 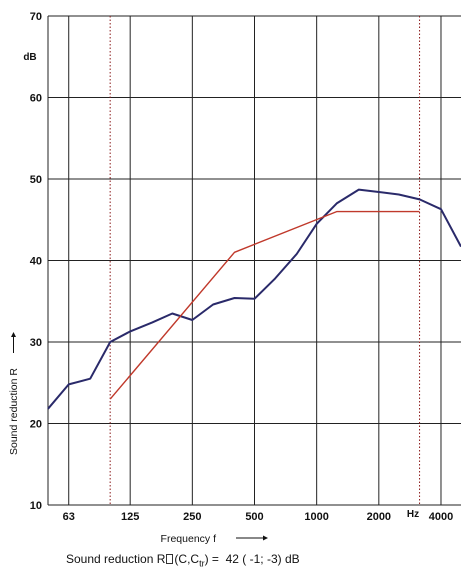 What do you see at coordinates (69, 517) in the screenshot?
I see `x-tick-label: 63` at bounding box center [69, 517].